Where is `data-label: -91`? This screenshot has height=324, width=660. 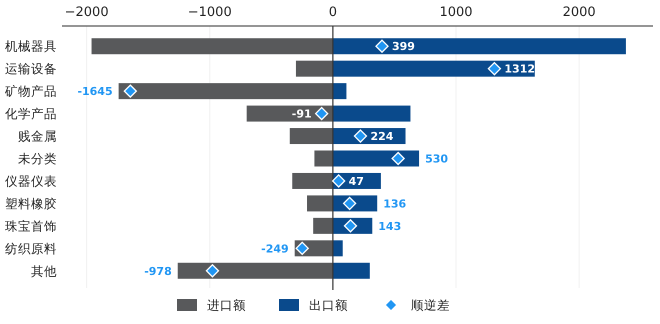
data-label: -91 is located at coordinates (302, 114).